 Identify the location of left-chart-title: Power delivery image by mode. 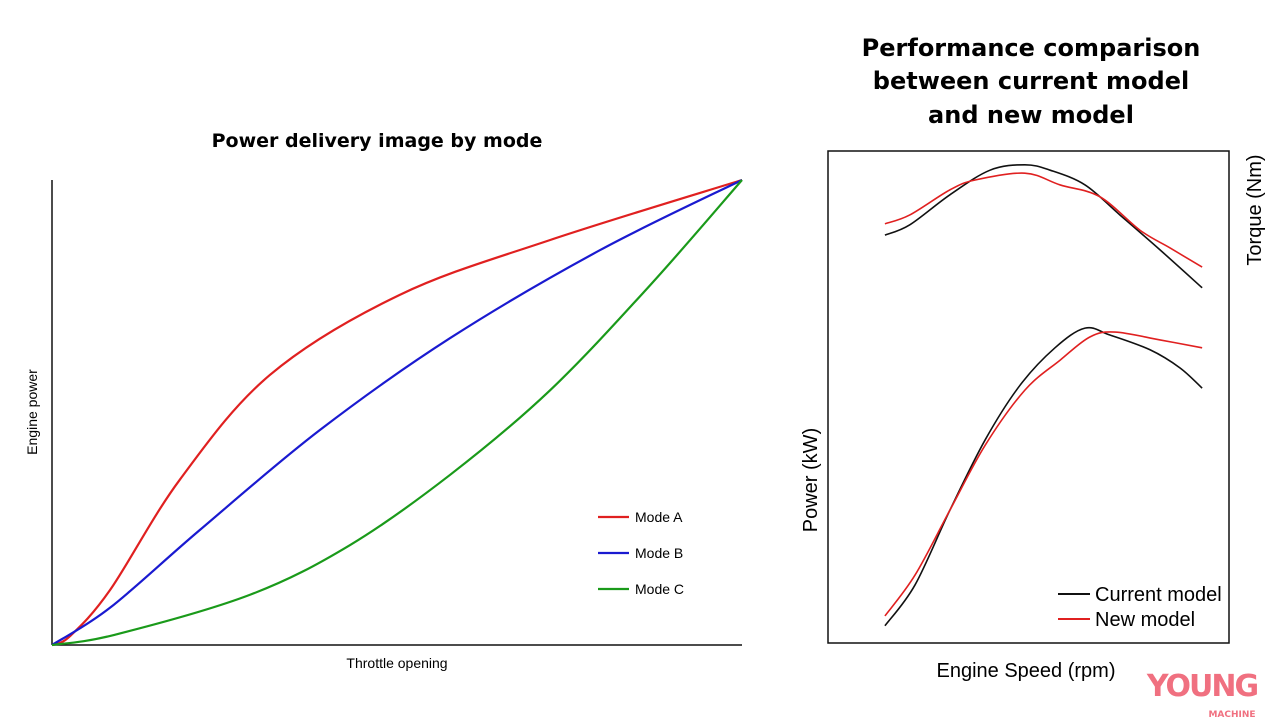
(377, 141).